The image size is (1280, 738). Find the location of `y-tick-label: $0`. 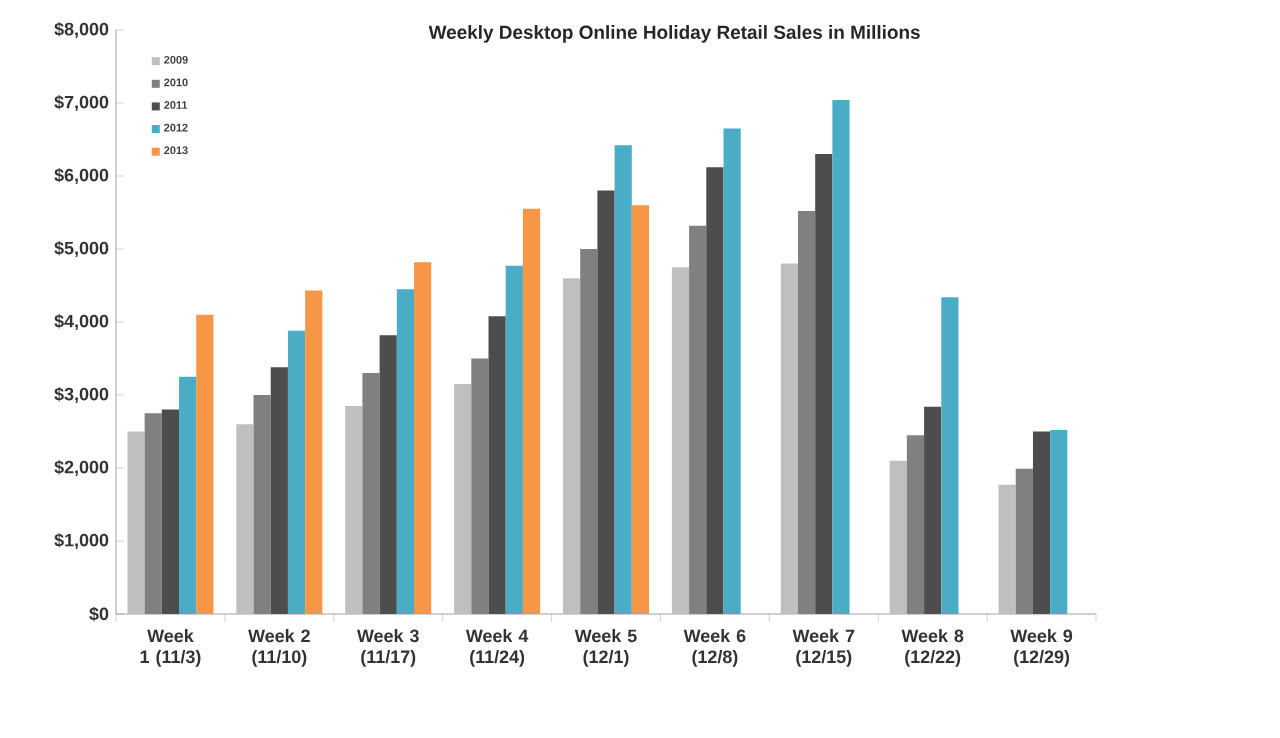

y-tick-label: $0 is located at coordinates (99, 614).